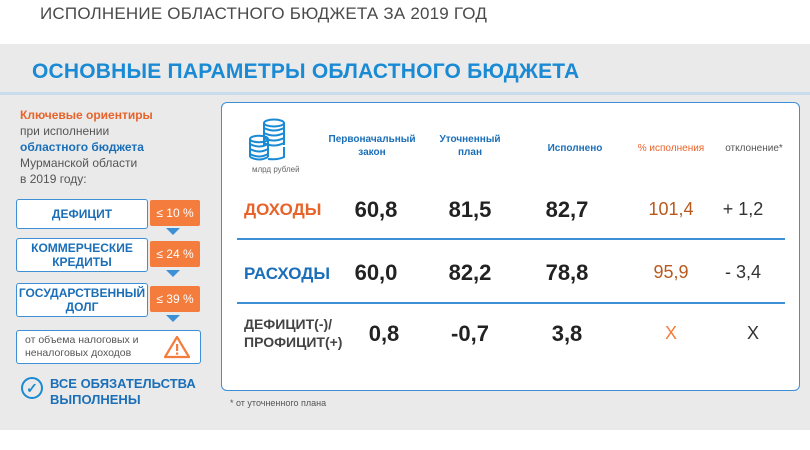 The image size is (810, 450). I want to click on intro-line-5: в 2019 году:, so click(53, 179).